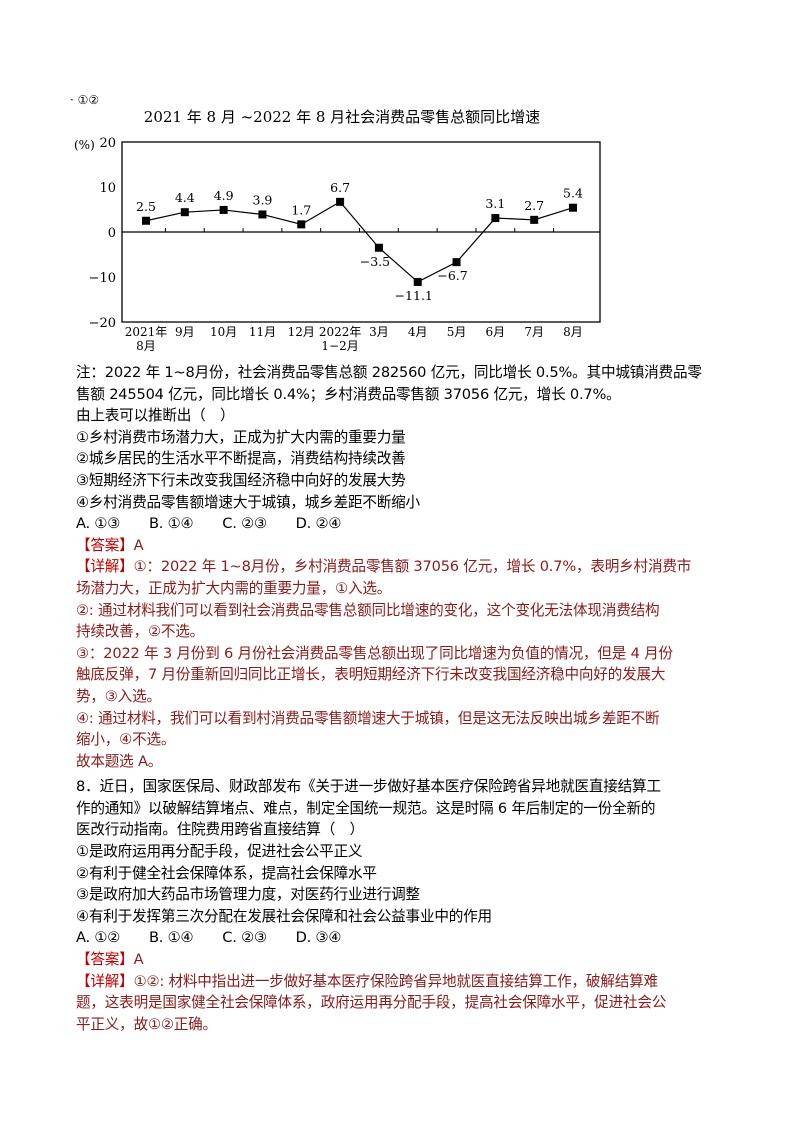  What do you see at coordinates (406, 589) in the screenshot?
I see `detail-line: 场潜力大，正成为扩大内需的重要力量，①入选。` at bounding box center [406, 589].